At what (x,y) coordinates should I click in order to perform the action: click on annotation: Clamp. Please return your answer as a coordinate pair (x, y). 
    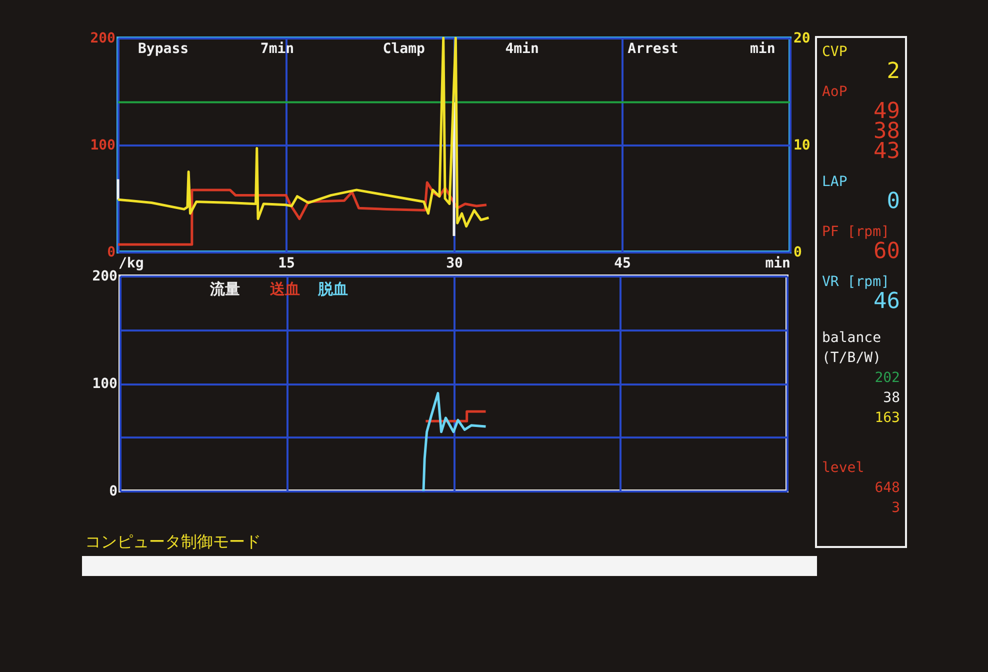
    Looking at the image, I should click on (403, 49).